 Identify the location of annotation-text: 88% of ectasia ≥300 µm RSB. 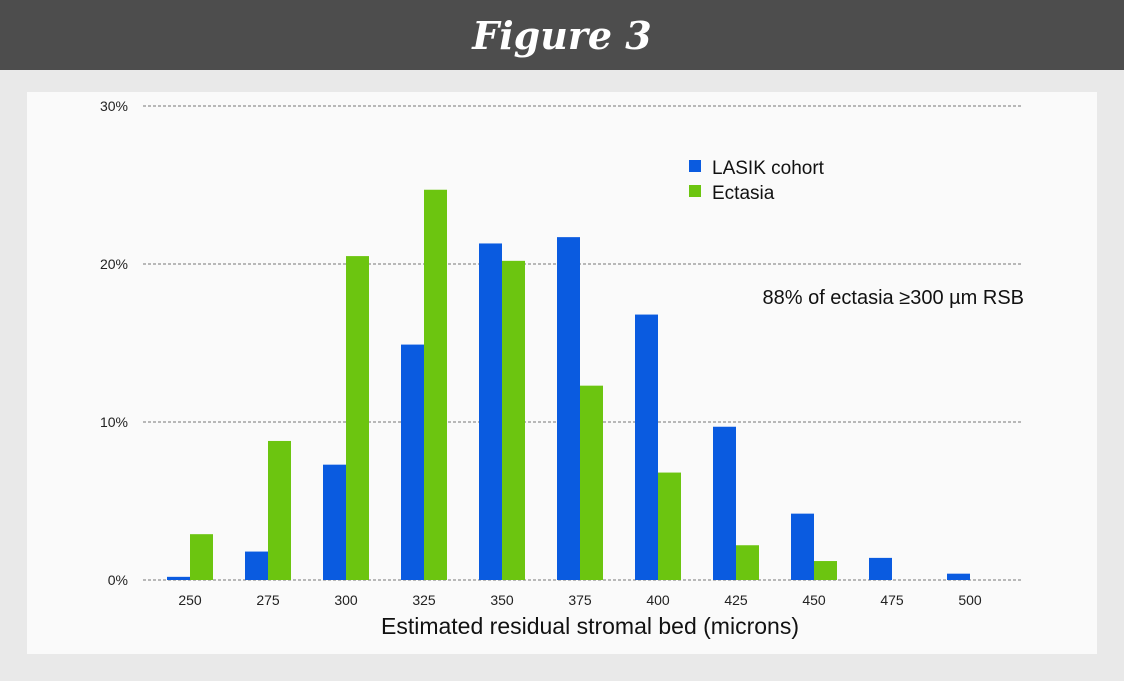
(893, 298).